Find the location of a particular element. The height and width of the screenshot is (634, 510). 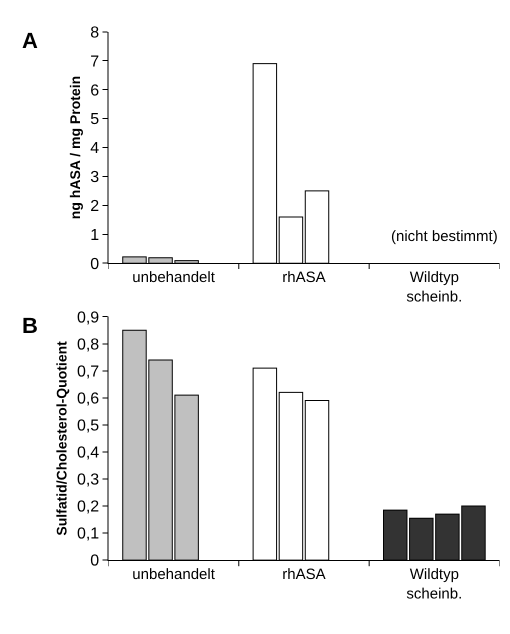

y-tick-label: 5 is located at coordinates (95, 119).